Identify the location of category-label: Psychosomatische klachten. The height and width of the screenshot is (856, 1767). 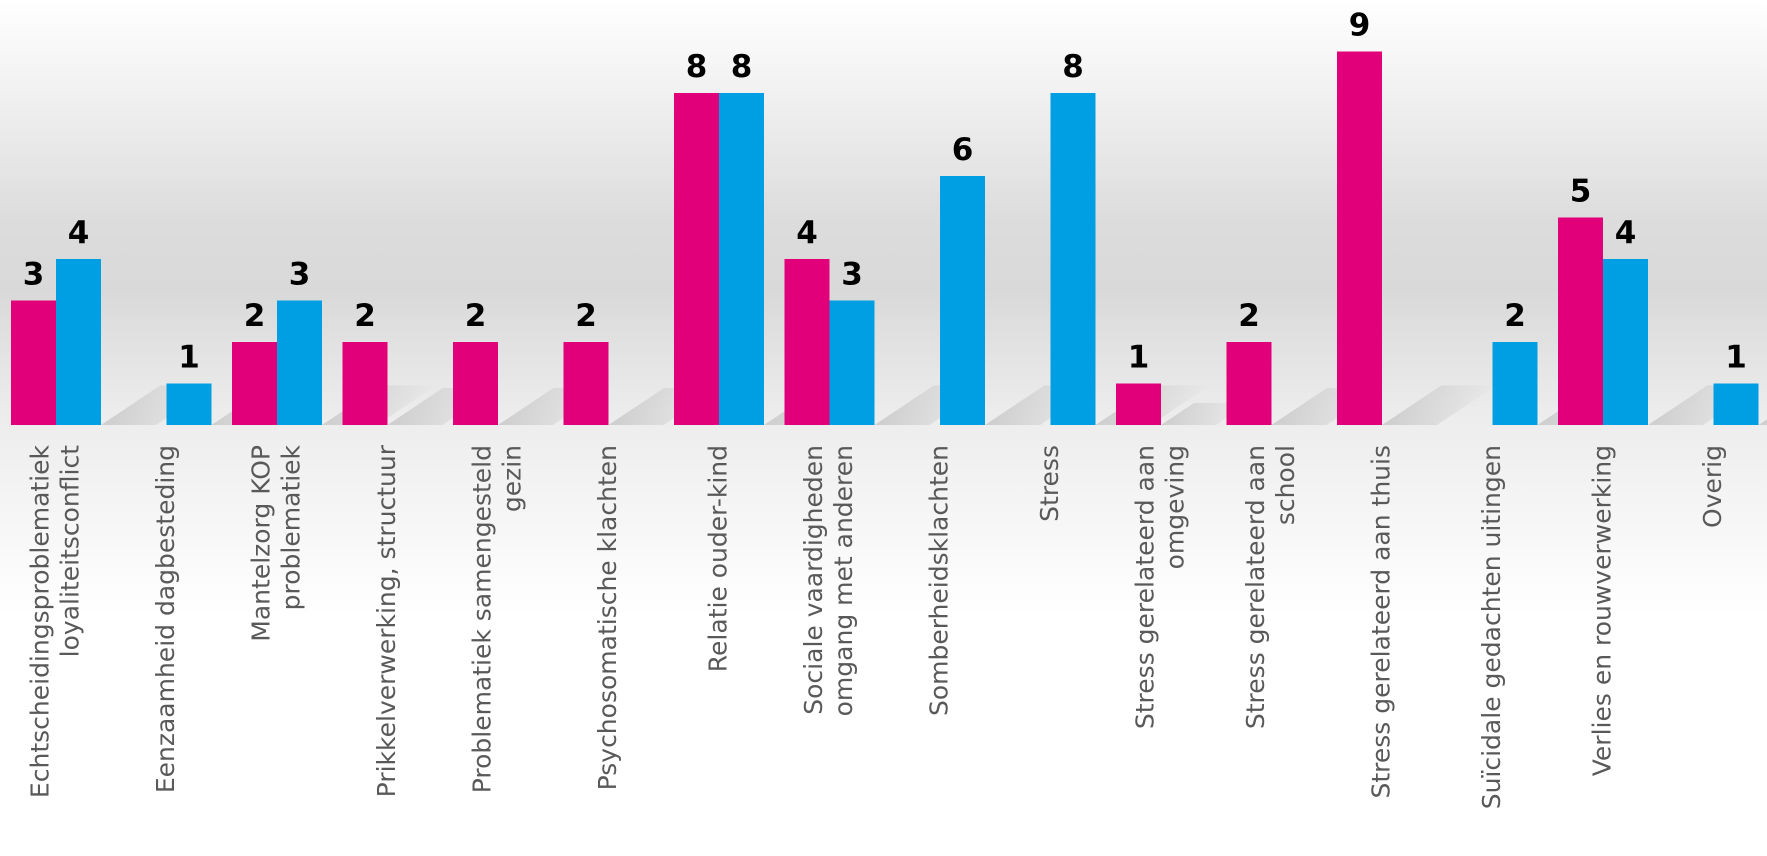
(607, 617).